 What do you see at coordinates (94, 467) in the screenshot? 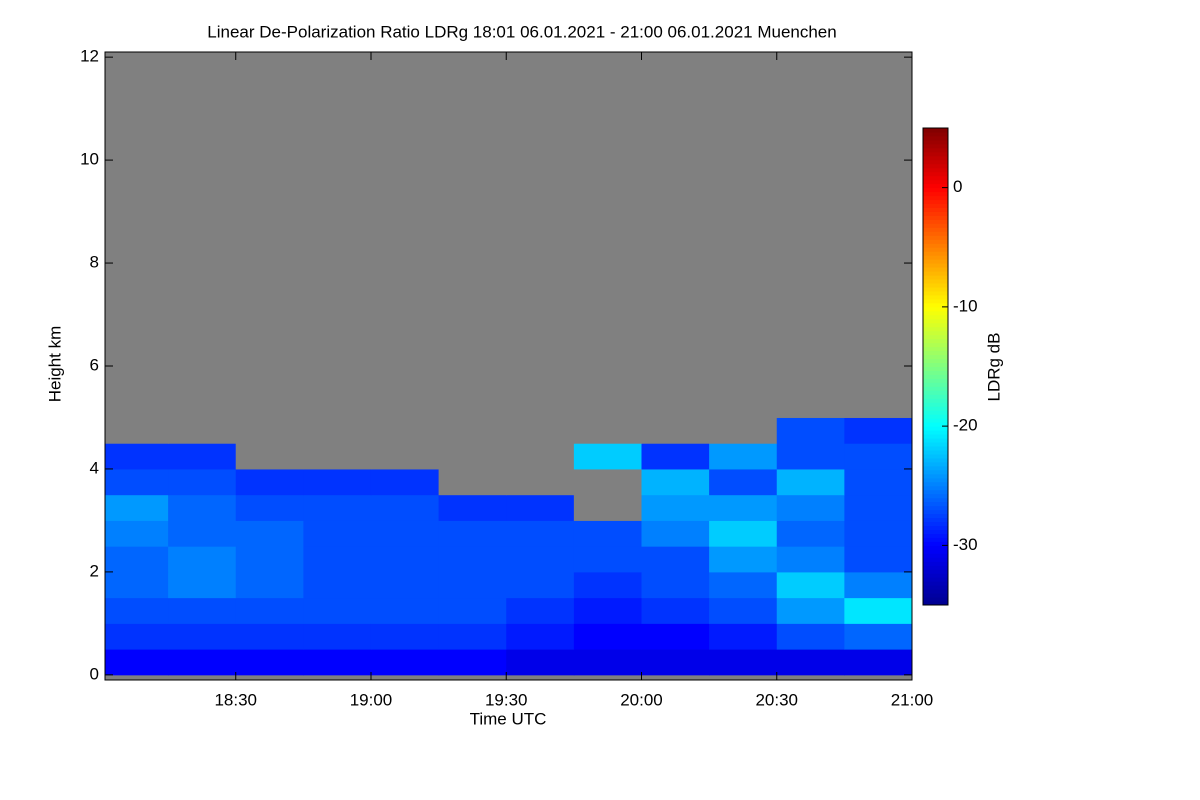
I see `y-tick-label: 4` at bounding box center [94, 467].